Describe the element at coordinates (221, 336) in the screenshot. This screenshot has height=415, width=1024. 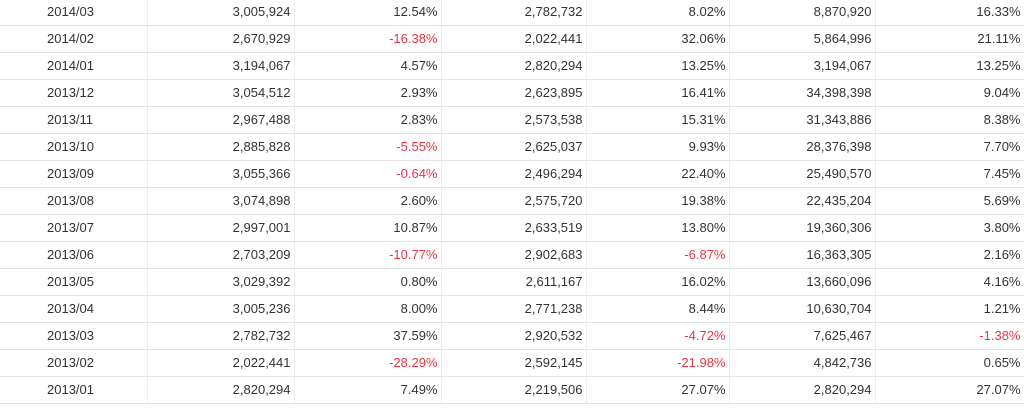
I see `cell-value-1: 2,782,732` at that location.